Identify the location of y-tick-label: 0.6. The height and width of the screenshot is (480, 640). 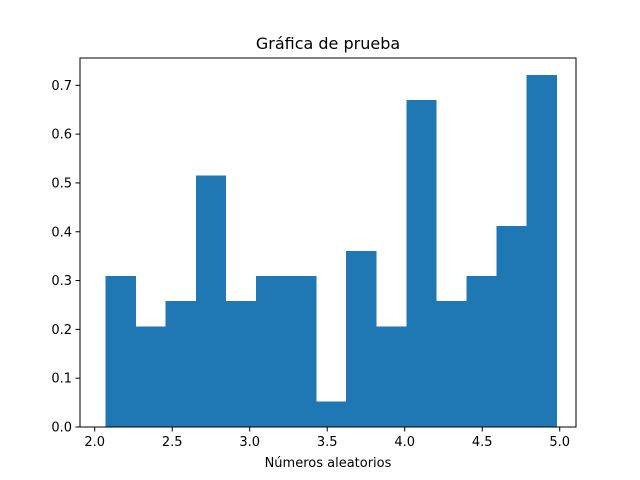
(61, 135).